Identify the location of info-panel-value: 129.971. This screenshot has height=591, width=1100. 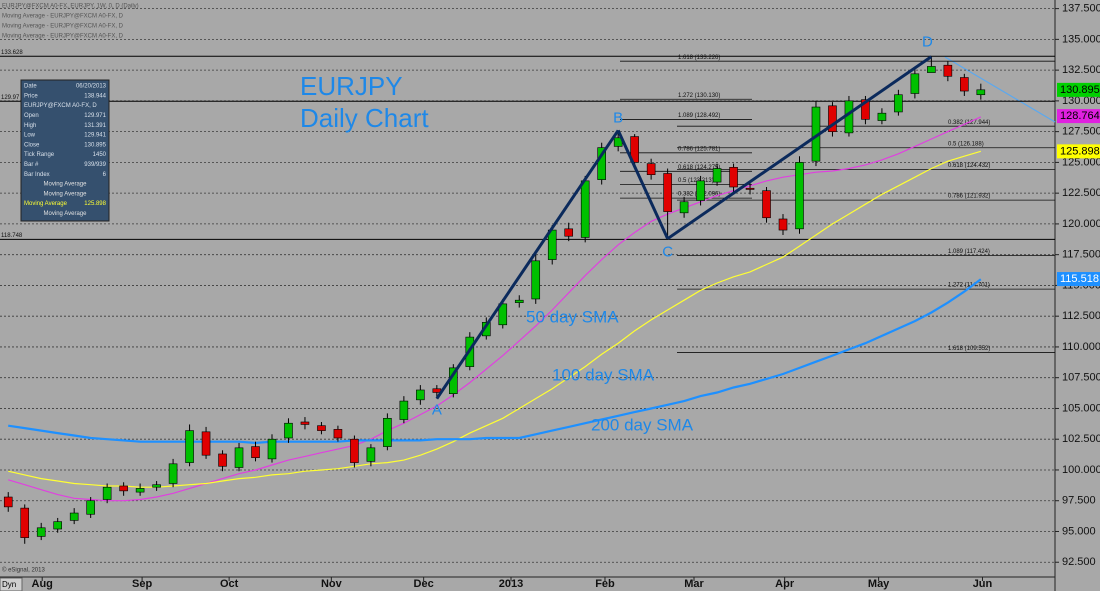
(95, 116).